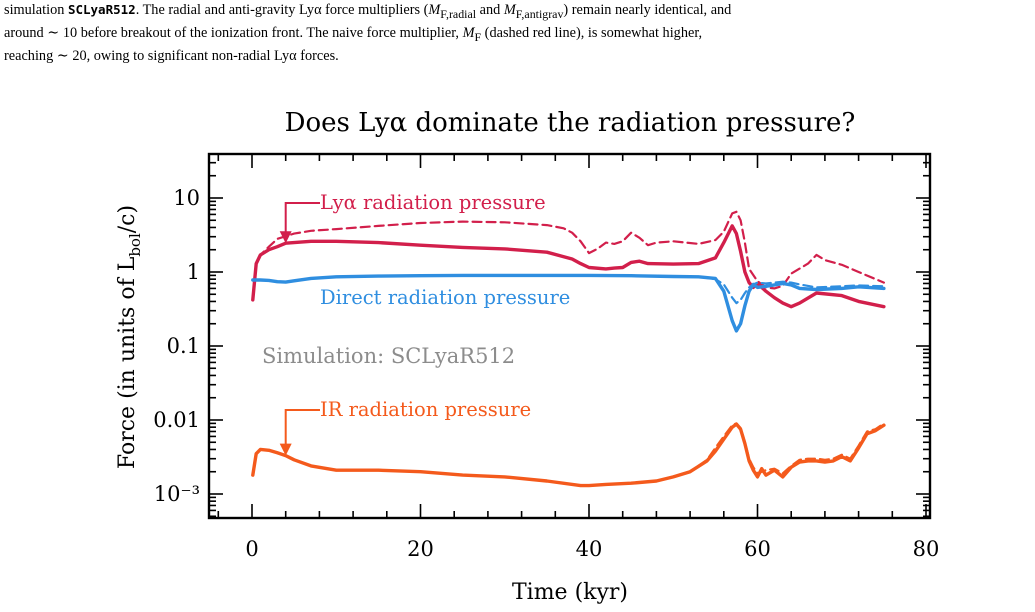 The width and height of the screenshot is (1035, 612). What do you see at coordinates (539, 13) in the screenshot?
I see `caption-subscript: F,antigrav` at bounding box center [539, 13].